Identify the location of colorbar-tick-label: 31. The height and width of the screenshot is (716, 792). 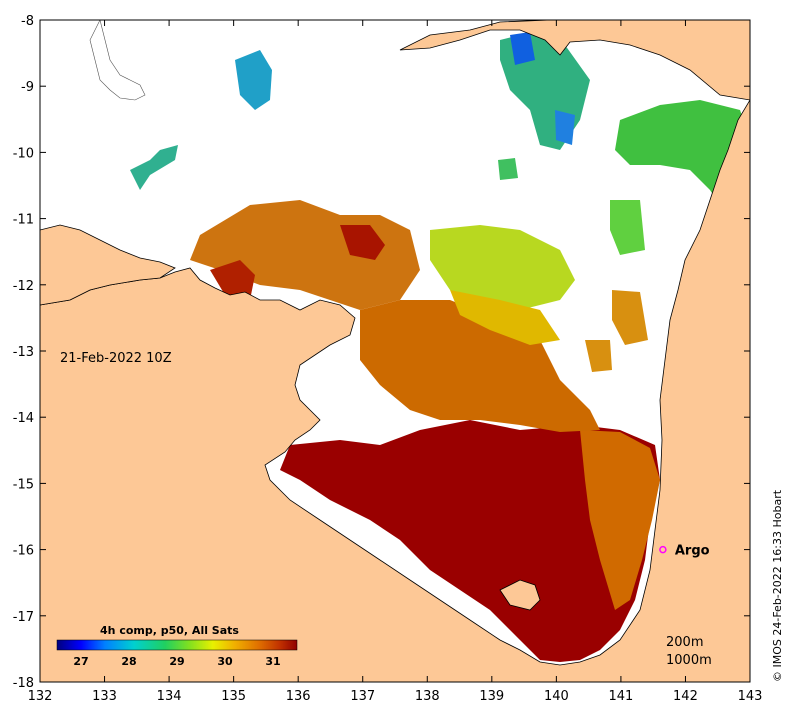
(272, 661).